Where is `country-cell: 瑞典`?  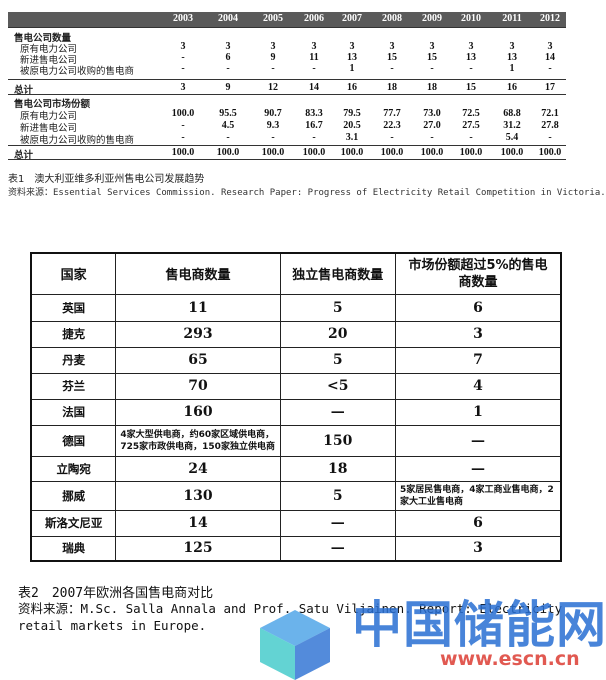 country-cell: 瑞典 is located at coordinates (73, 548).